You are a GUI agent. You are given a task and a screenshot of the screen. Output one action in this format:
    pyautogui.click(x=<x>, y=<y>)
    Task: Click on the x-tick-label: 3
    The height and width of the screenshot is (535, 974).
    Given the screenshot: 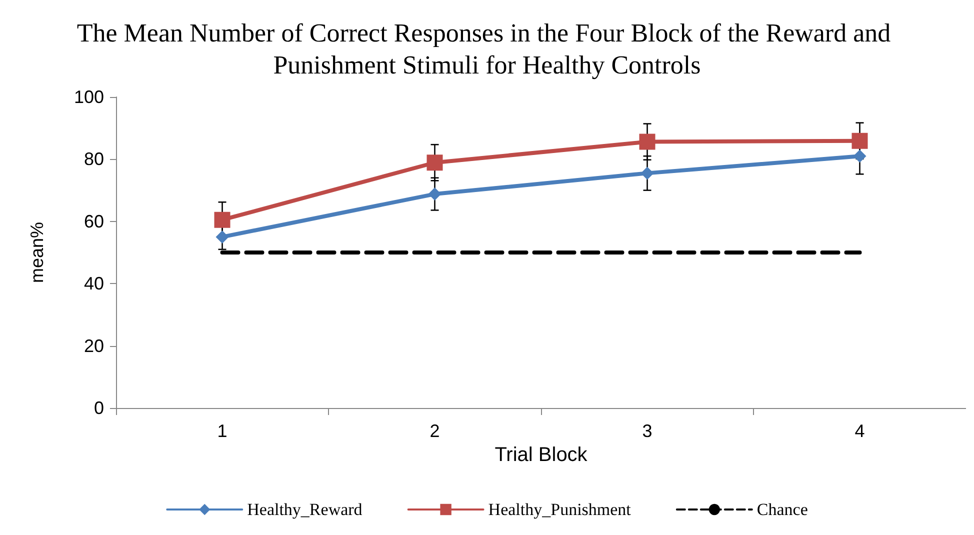 What is the action you would take?
    pyautogui.click(x=647, y=431)
    